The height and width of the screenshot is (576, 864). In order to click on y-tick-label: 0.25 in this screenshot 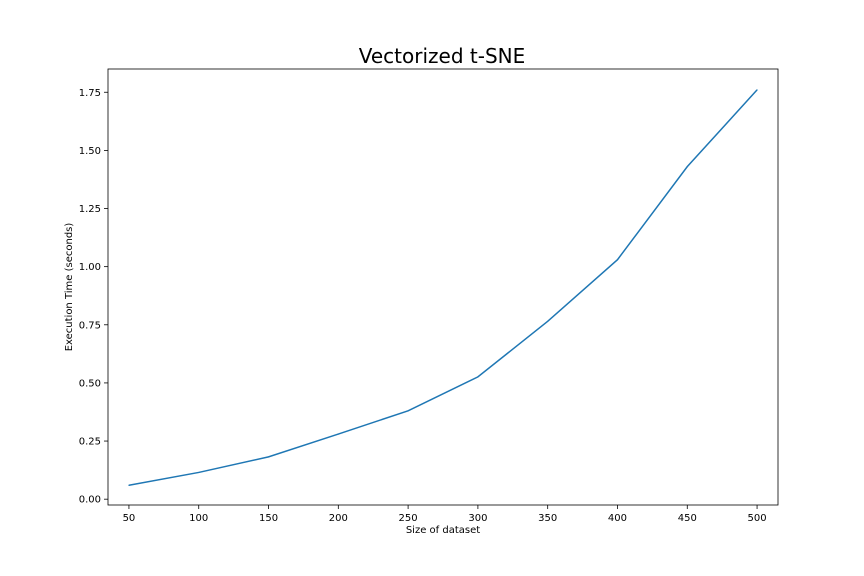, I will do `click(90, 442)`.